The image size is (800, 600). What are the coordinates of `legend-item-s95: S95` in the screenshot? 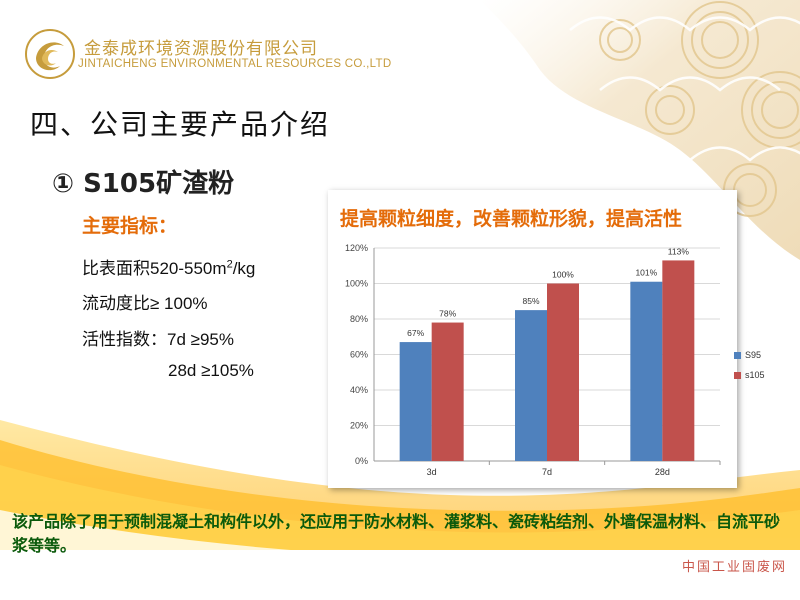 It's located at (749, 355).